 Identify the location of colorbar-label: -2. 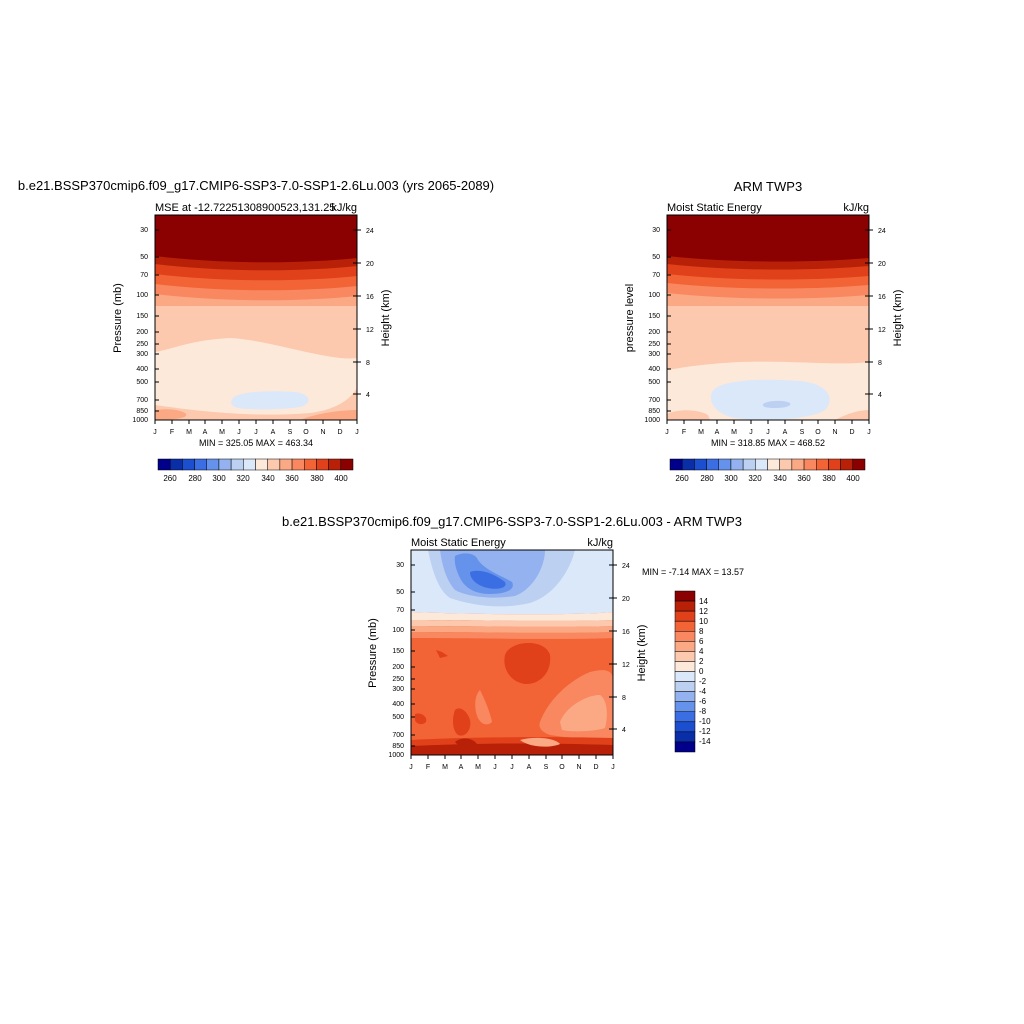
(703, 681).